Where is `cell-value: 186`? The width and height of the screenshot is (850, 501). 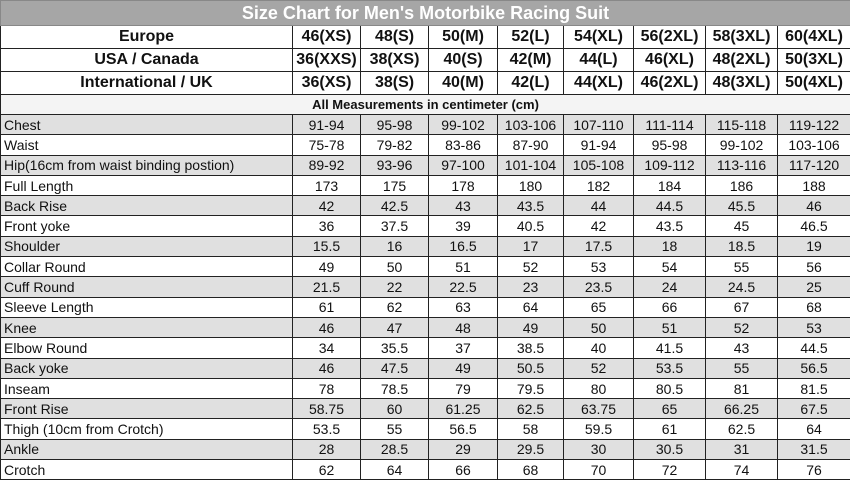
cell-value: 186 is located at coordinates (741, 185).